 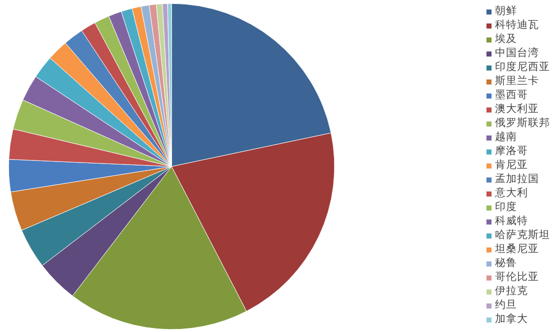 I want to click on legend-label: 肯尼亚, so click(x=511, y=165).